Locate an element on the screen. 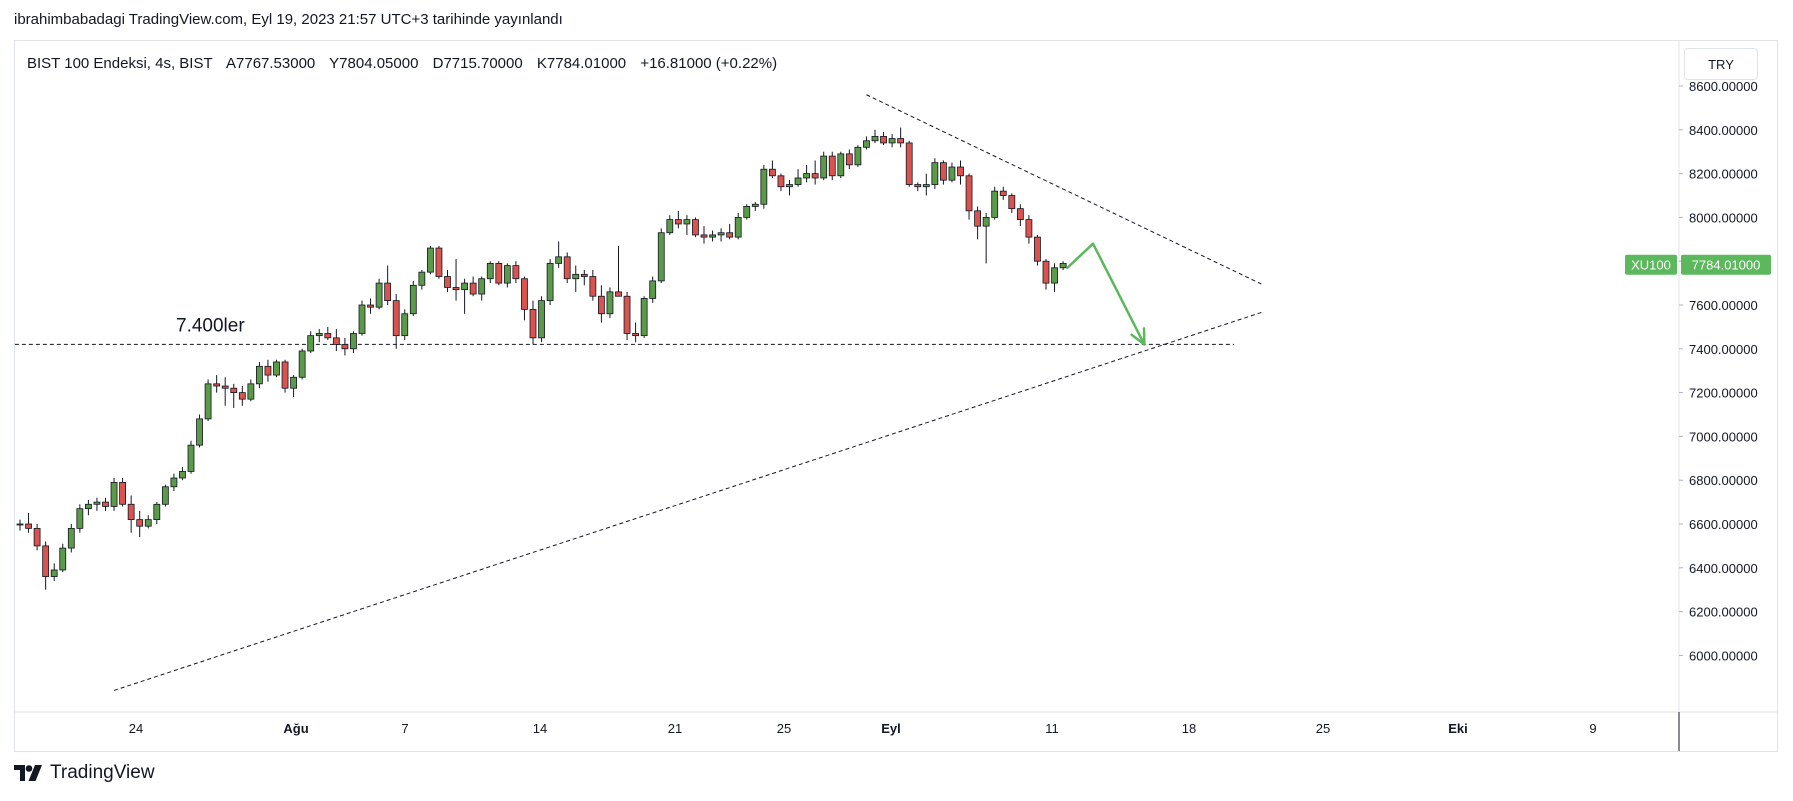 Image resolution: width=1793 pixels, height=801 pixels. currency-selector: TRY is located at coordinates (1721, 64).